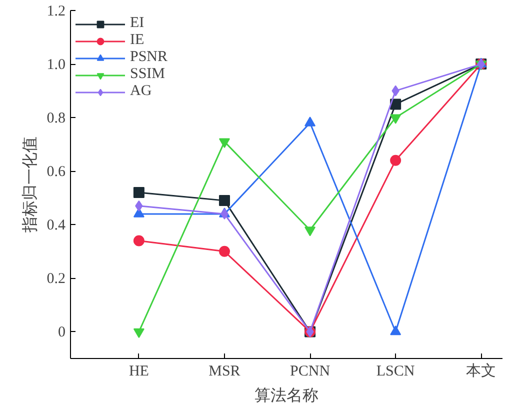 This screenshot has width=517, height=418. I want to click on x-tick-label: 本文, so click(481, 371).